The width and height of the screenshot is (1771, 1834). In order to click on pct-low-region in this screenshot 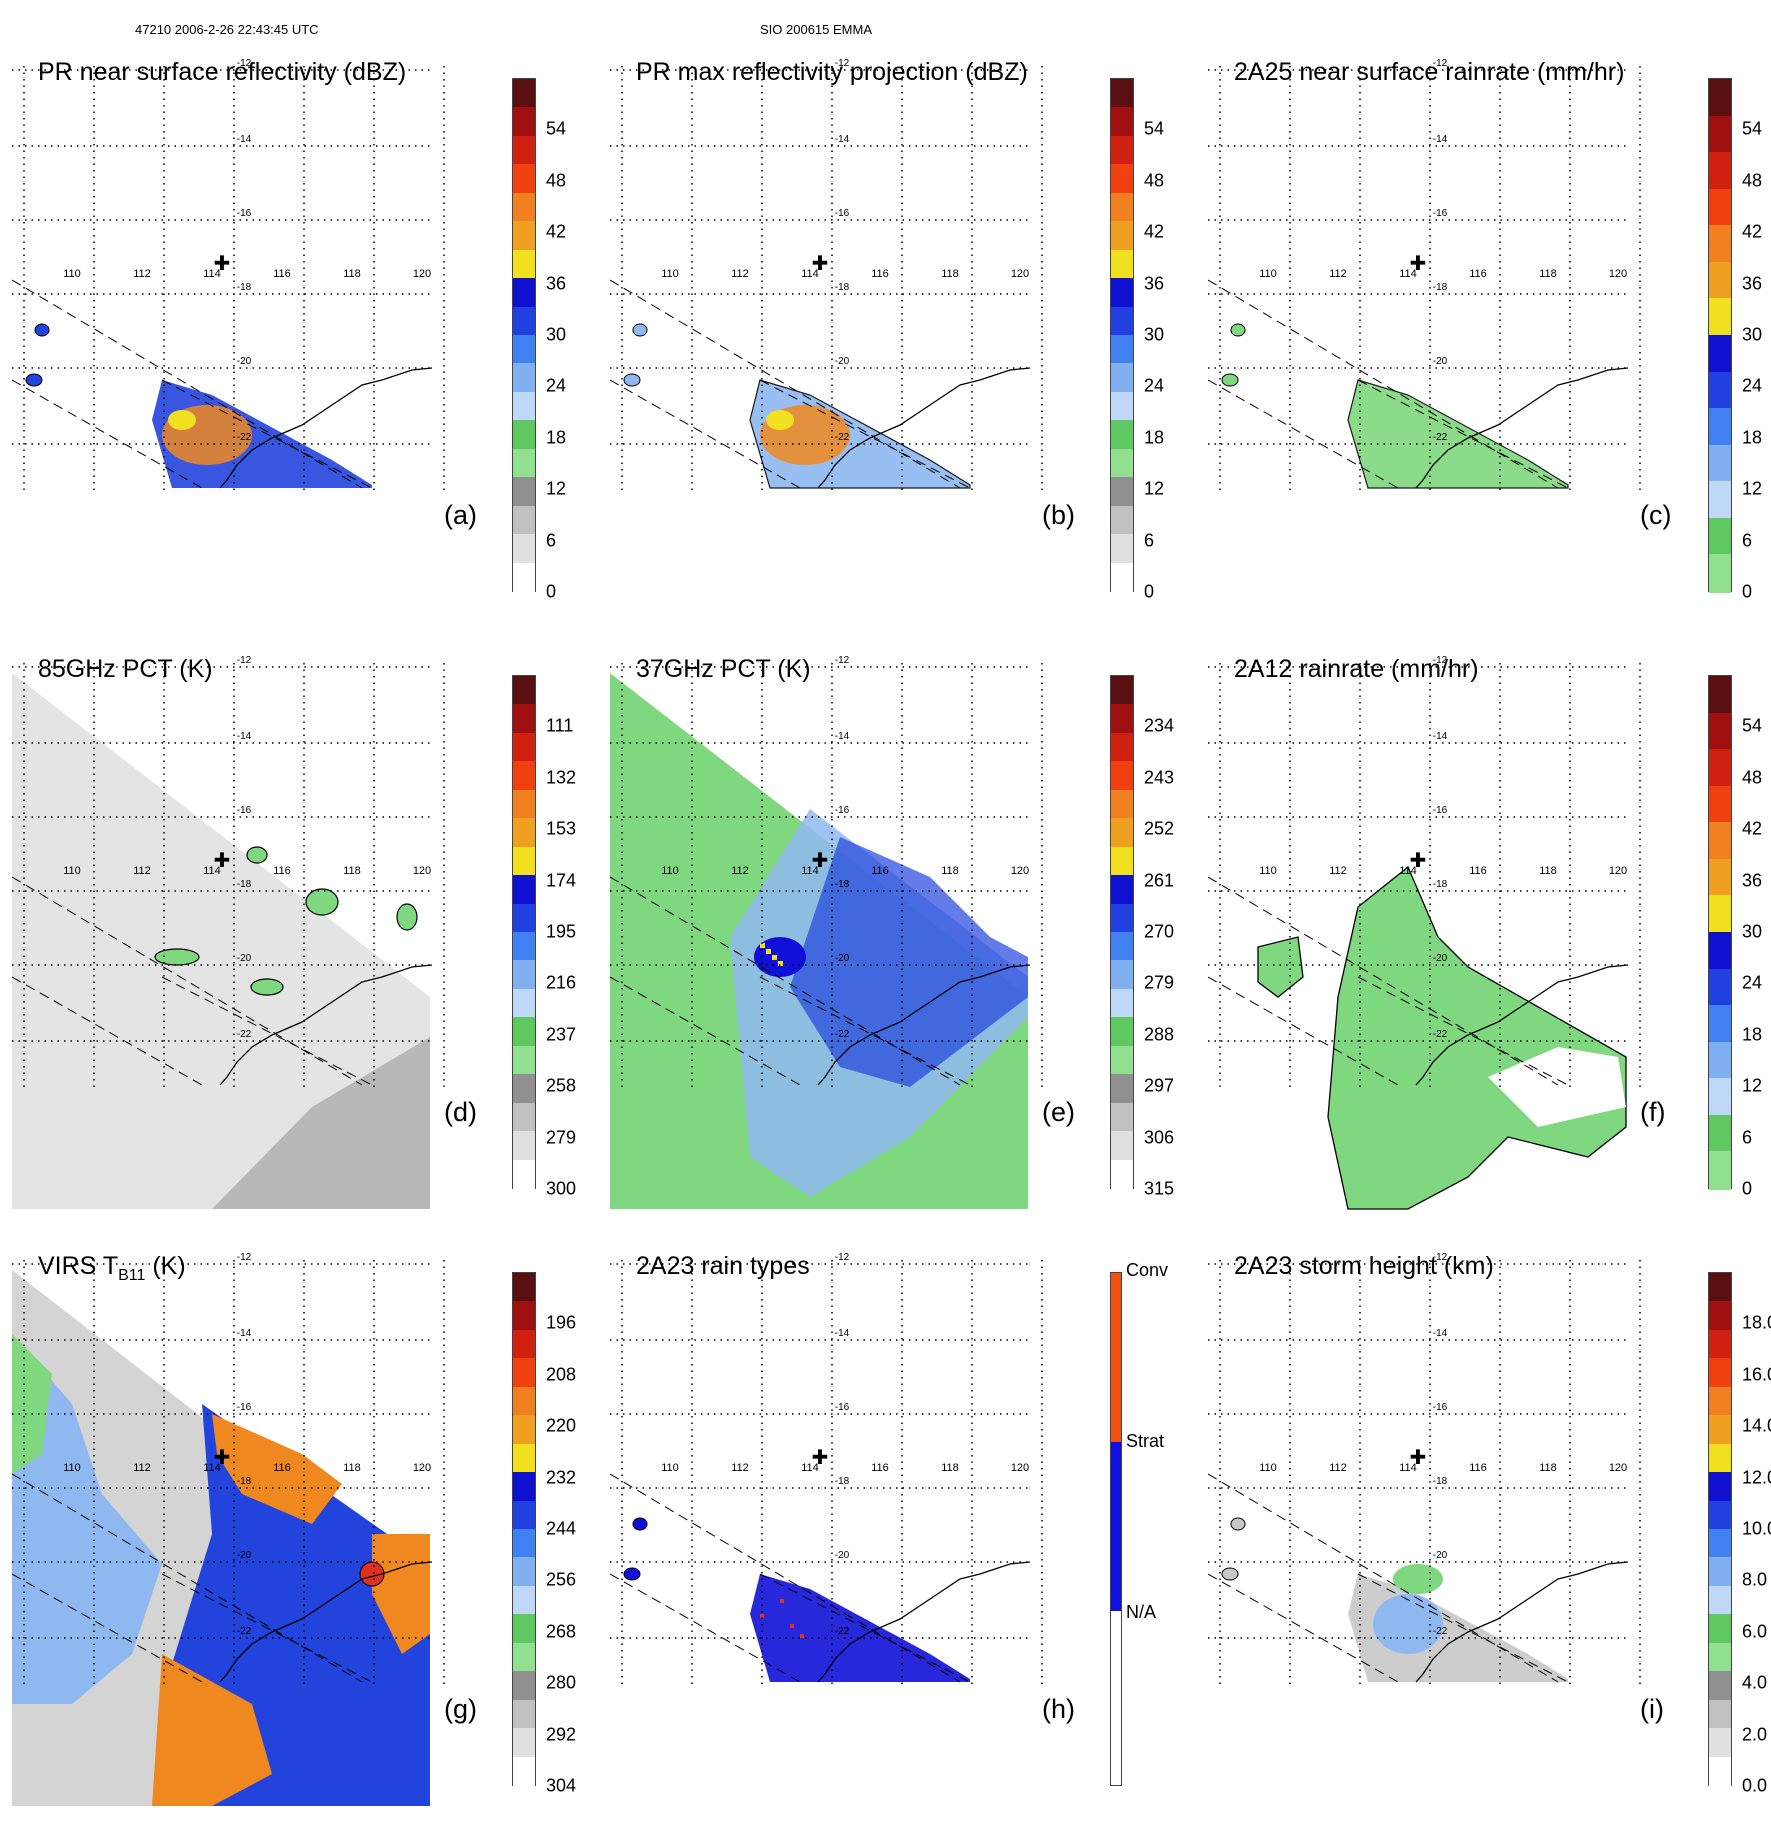, I will do `click(909, 962)`.